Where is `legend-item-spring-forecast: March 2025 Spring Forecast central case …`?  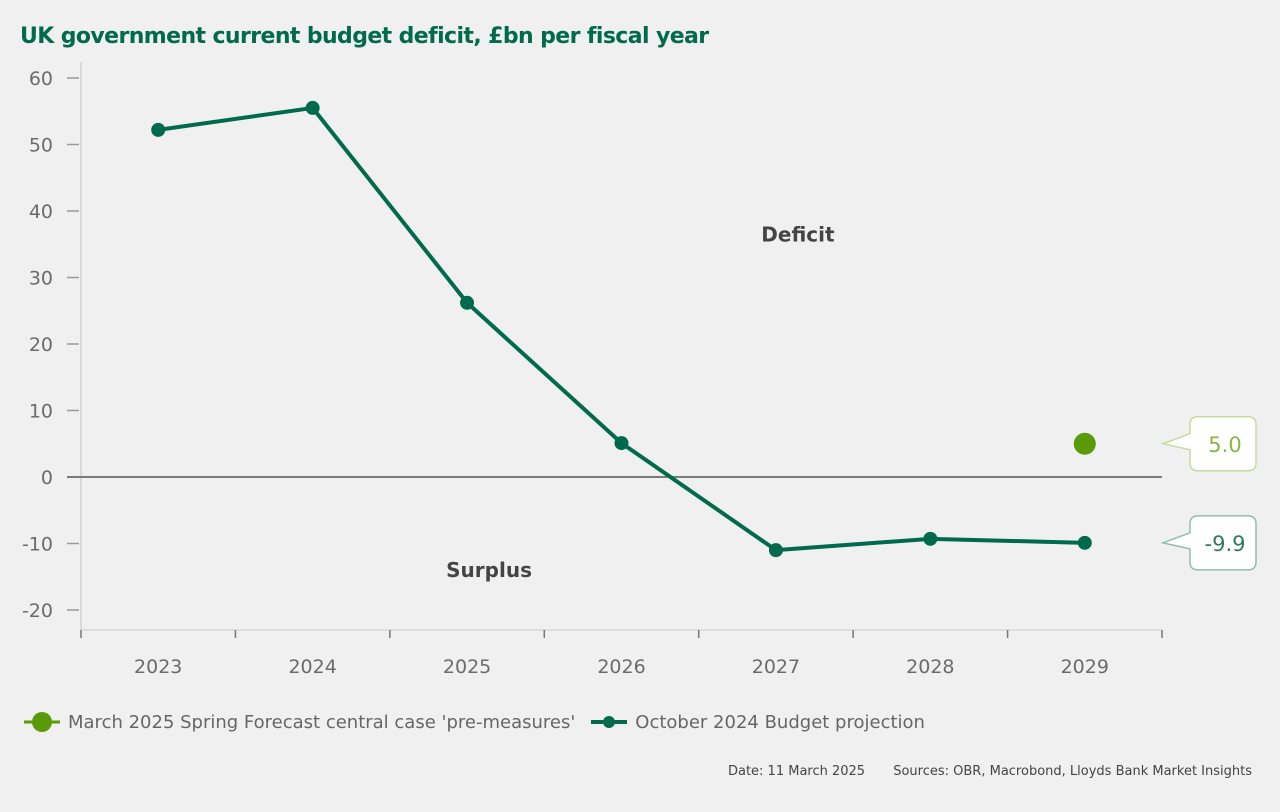 legend-item-spring-forecast: March 2025 Spring Forecast central case … is located at coordinates (298, 722).